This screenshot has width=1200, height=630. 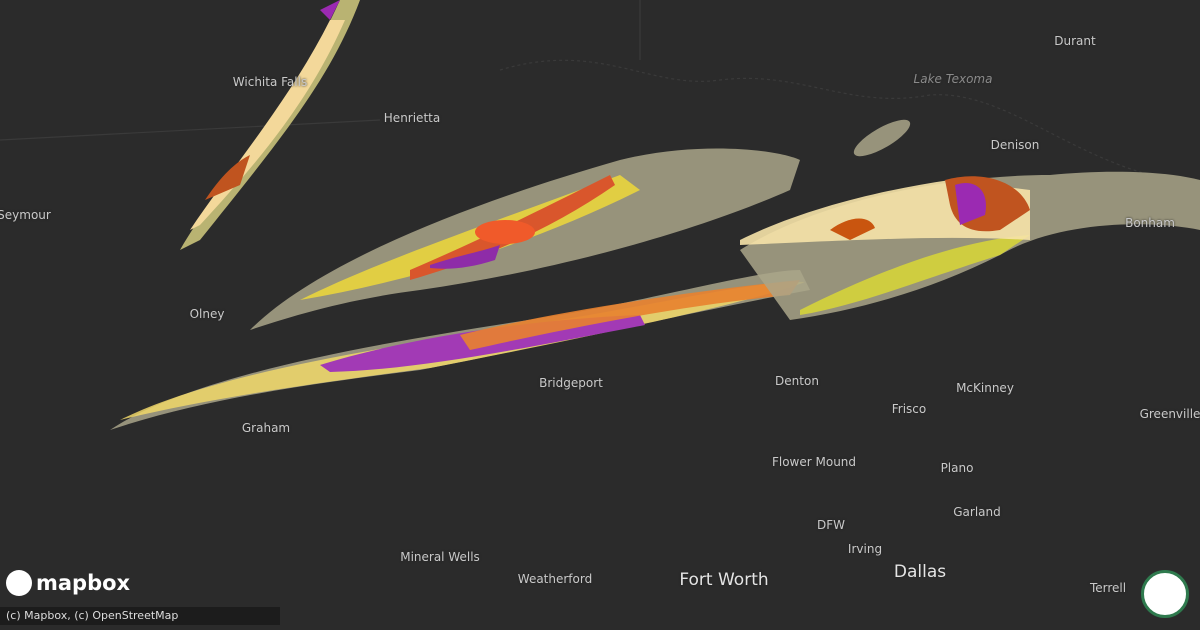 I want to click on place-label: Denton, so click(x=797, y=381).